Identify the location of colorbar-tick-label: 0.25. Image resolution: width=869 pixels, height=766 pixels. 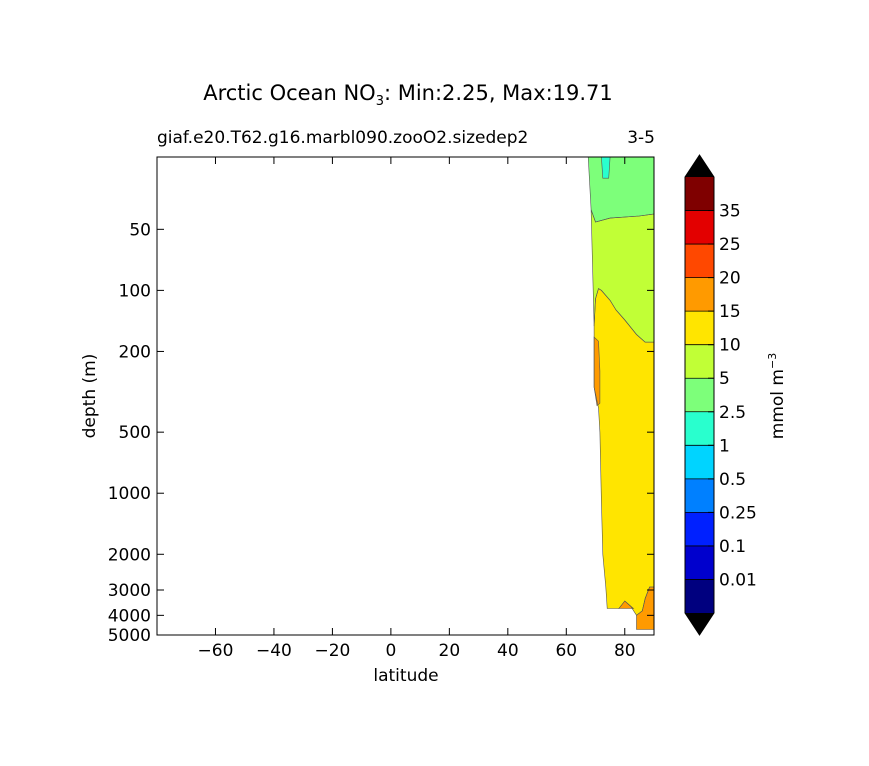
(738, 513).